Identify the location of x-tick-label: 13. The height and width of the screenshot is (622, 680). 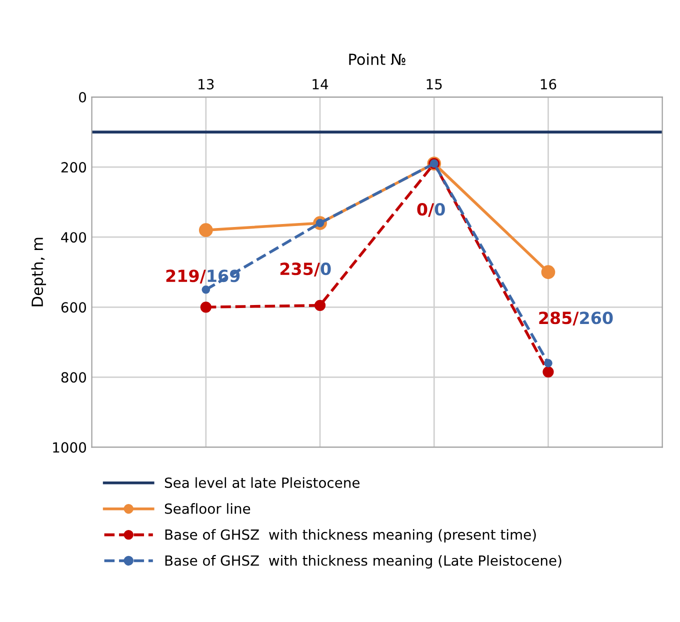
(206, 84).